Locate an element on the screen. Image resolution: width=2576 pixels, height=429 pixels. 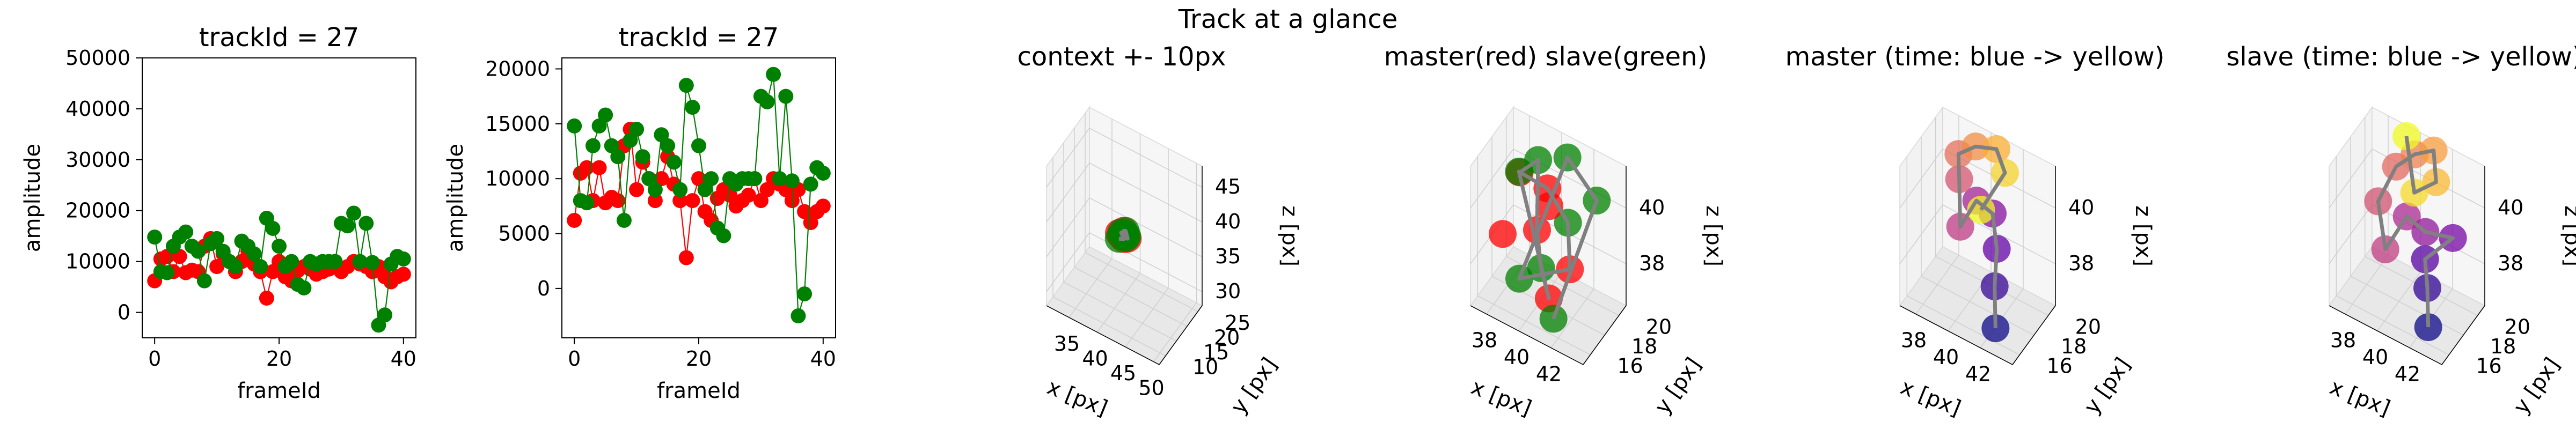
chart1-x-tick-label: 20 is located at coordinates (279, 359).